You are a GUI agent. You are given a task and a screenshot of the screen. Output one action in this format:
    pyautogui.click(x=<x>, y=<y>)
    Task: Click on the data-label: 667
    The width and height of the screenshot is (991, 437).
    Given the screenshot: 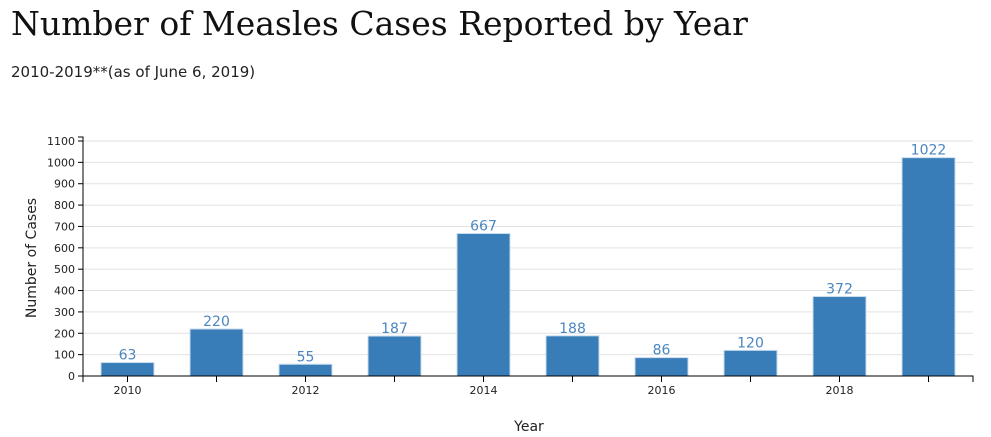 What is the action you would take?
    pyautogui.click(x=483, y=227)
    